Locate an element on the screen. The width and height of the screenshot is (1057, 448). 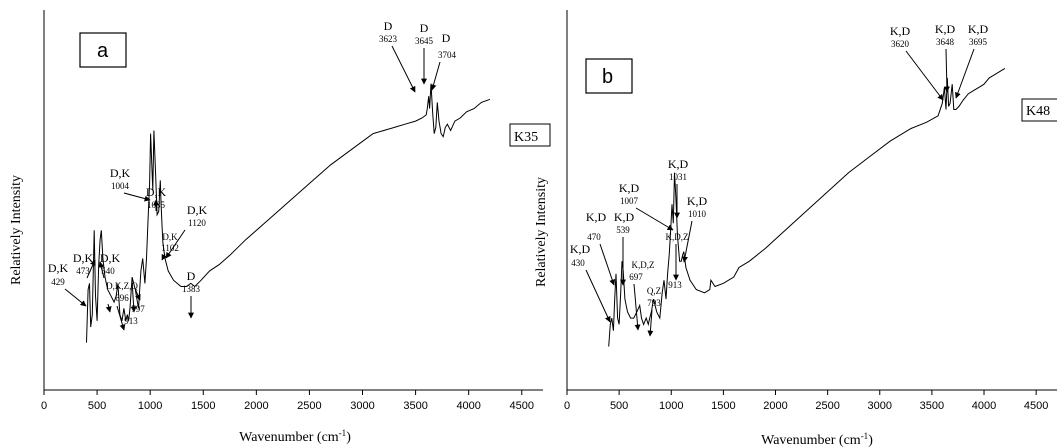
ann-a-3704-group: D is located at coordinates (446, 38).